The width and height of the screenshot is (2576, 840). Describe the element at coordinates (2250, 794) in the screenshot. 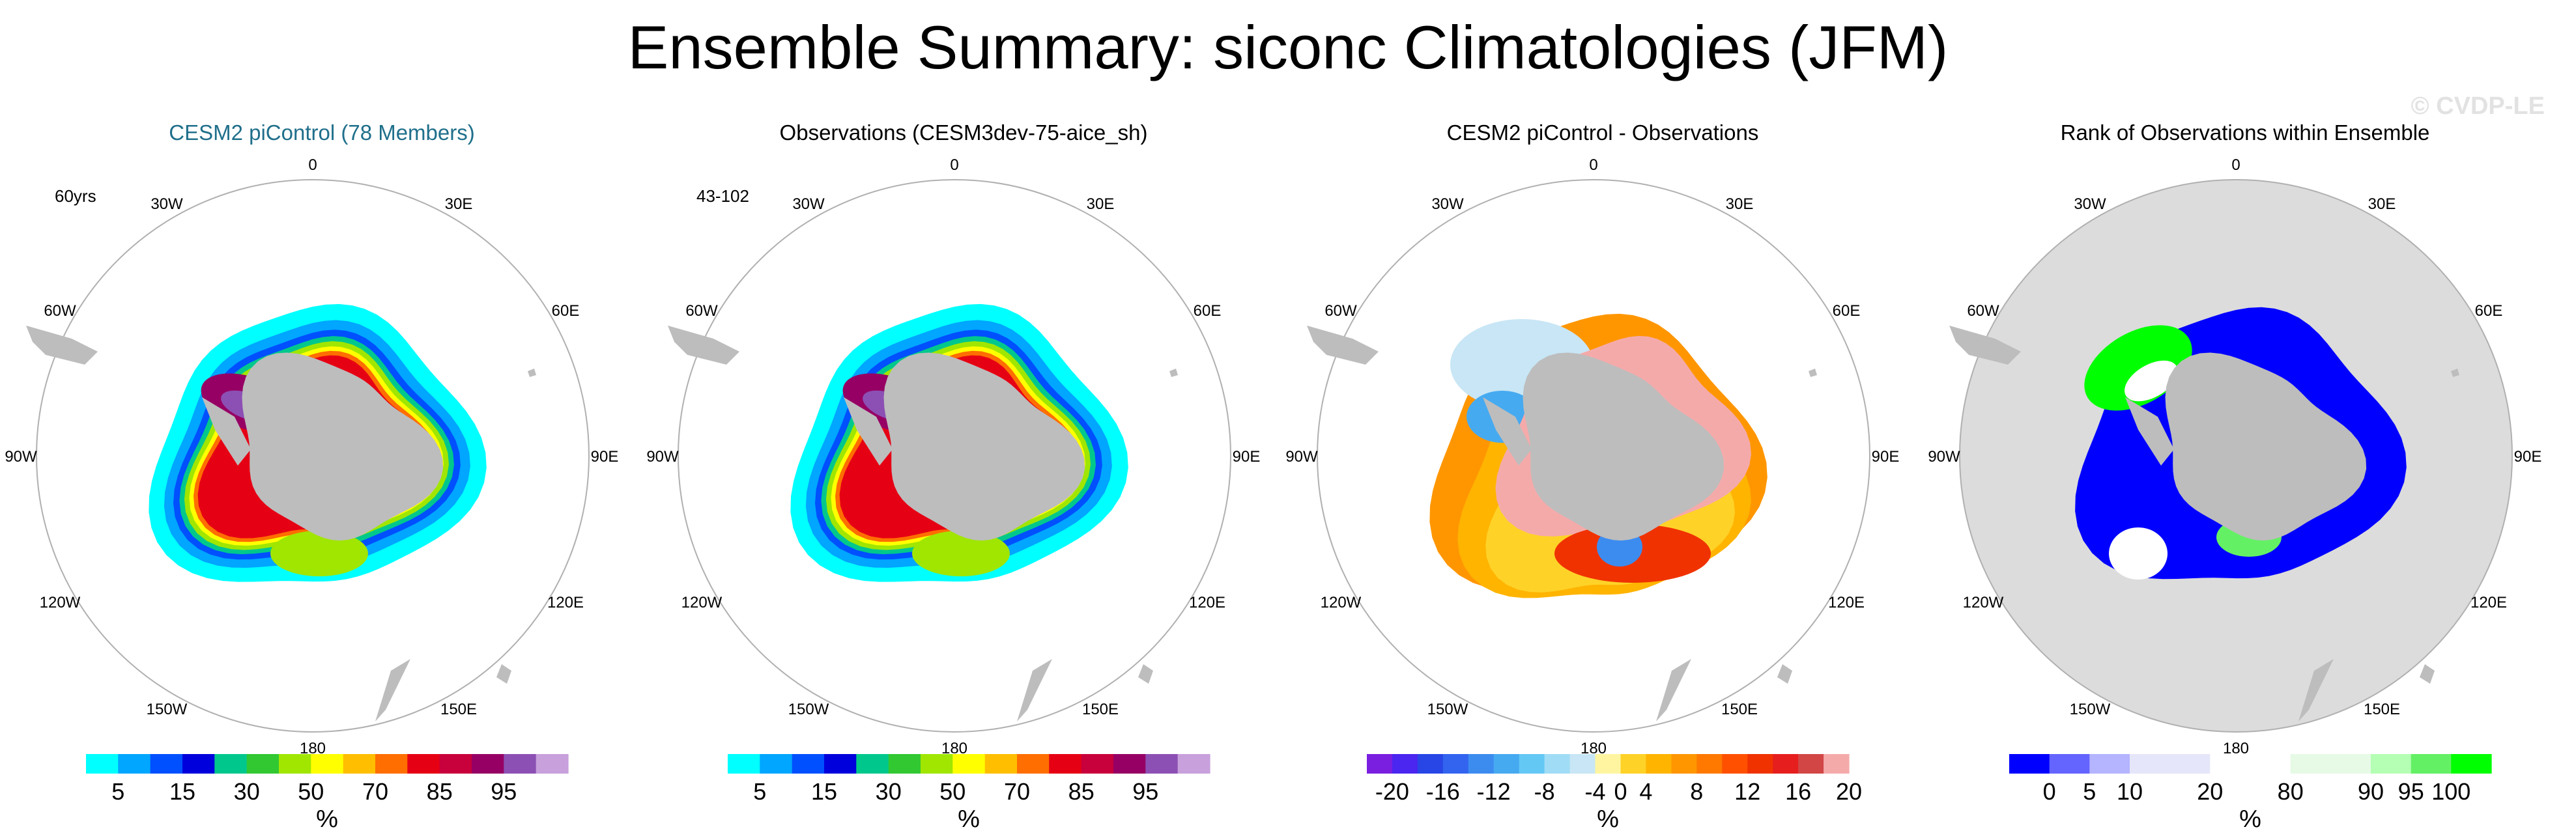

I see `colorbar: 0 5 10 20 80 90 95 100%` at that location.